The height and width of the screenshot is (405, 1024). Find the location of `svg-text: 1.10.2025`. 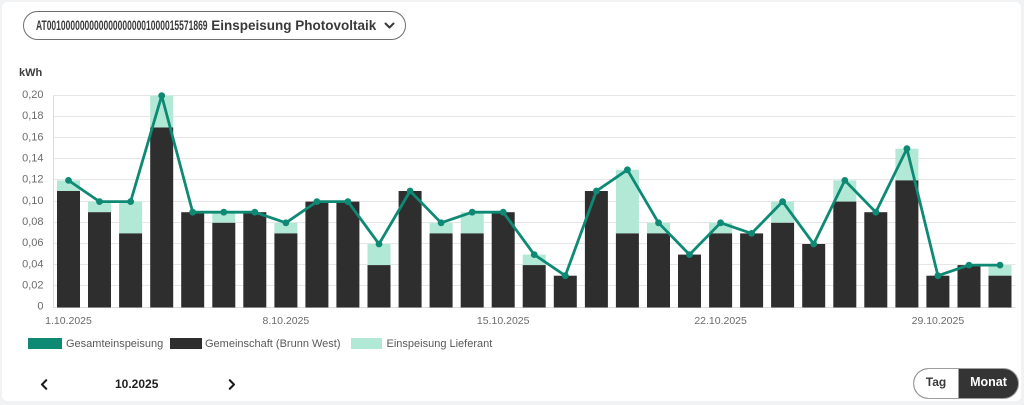

svg-text: 1.10.2025 is located at coordinates (68, 321).